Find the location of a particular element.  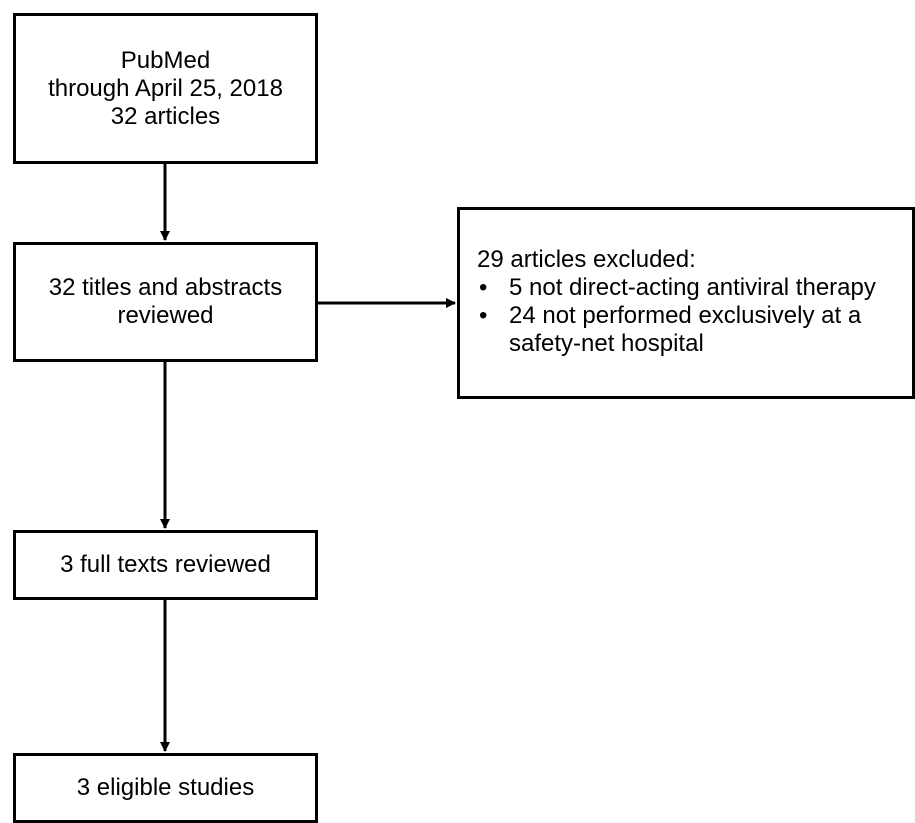

eligible-studies-box: 3 eligible studies is located at coordinates (165, 788).